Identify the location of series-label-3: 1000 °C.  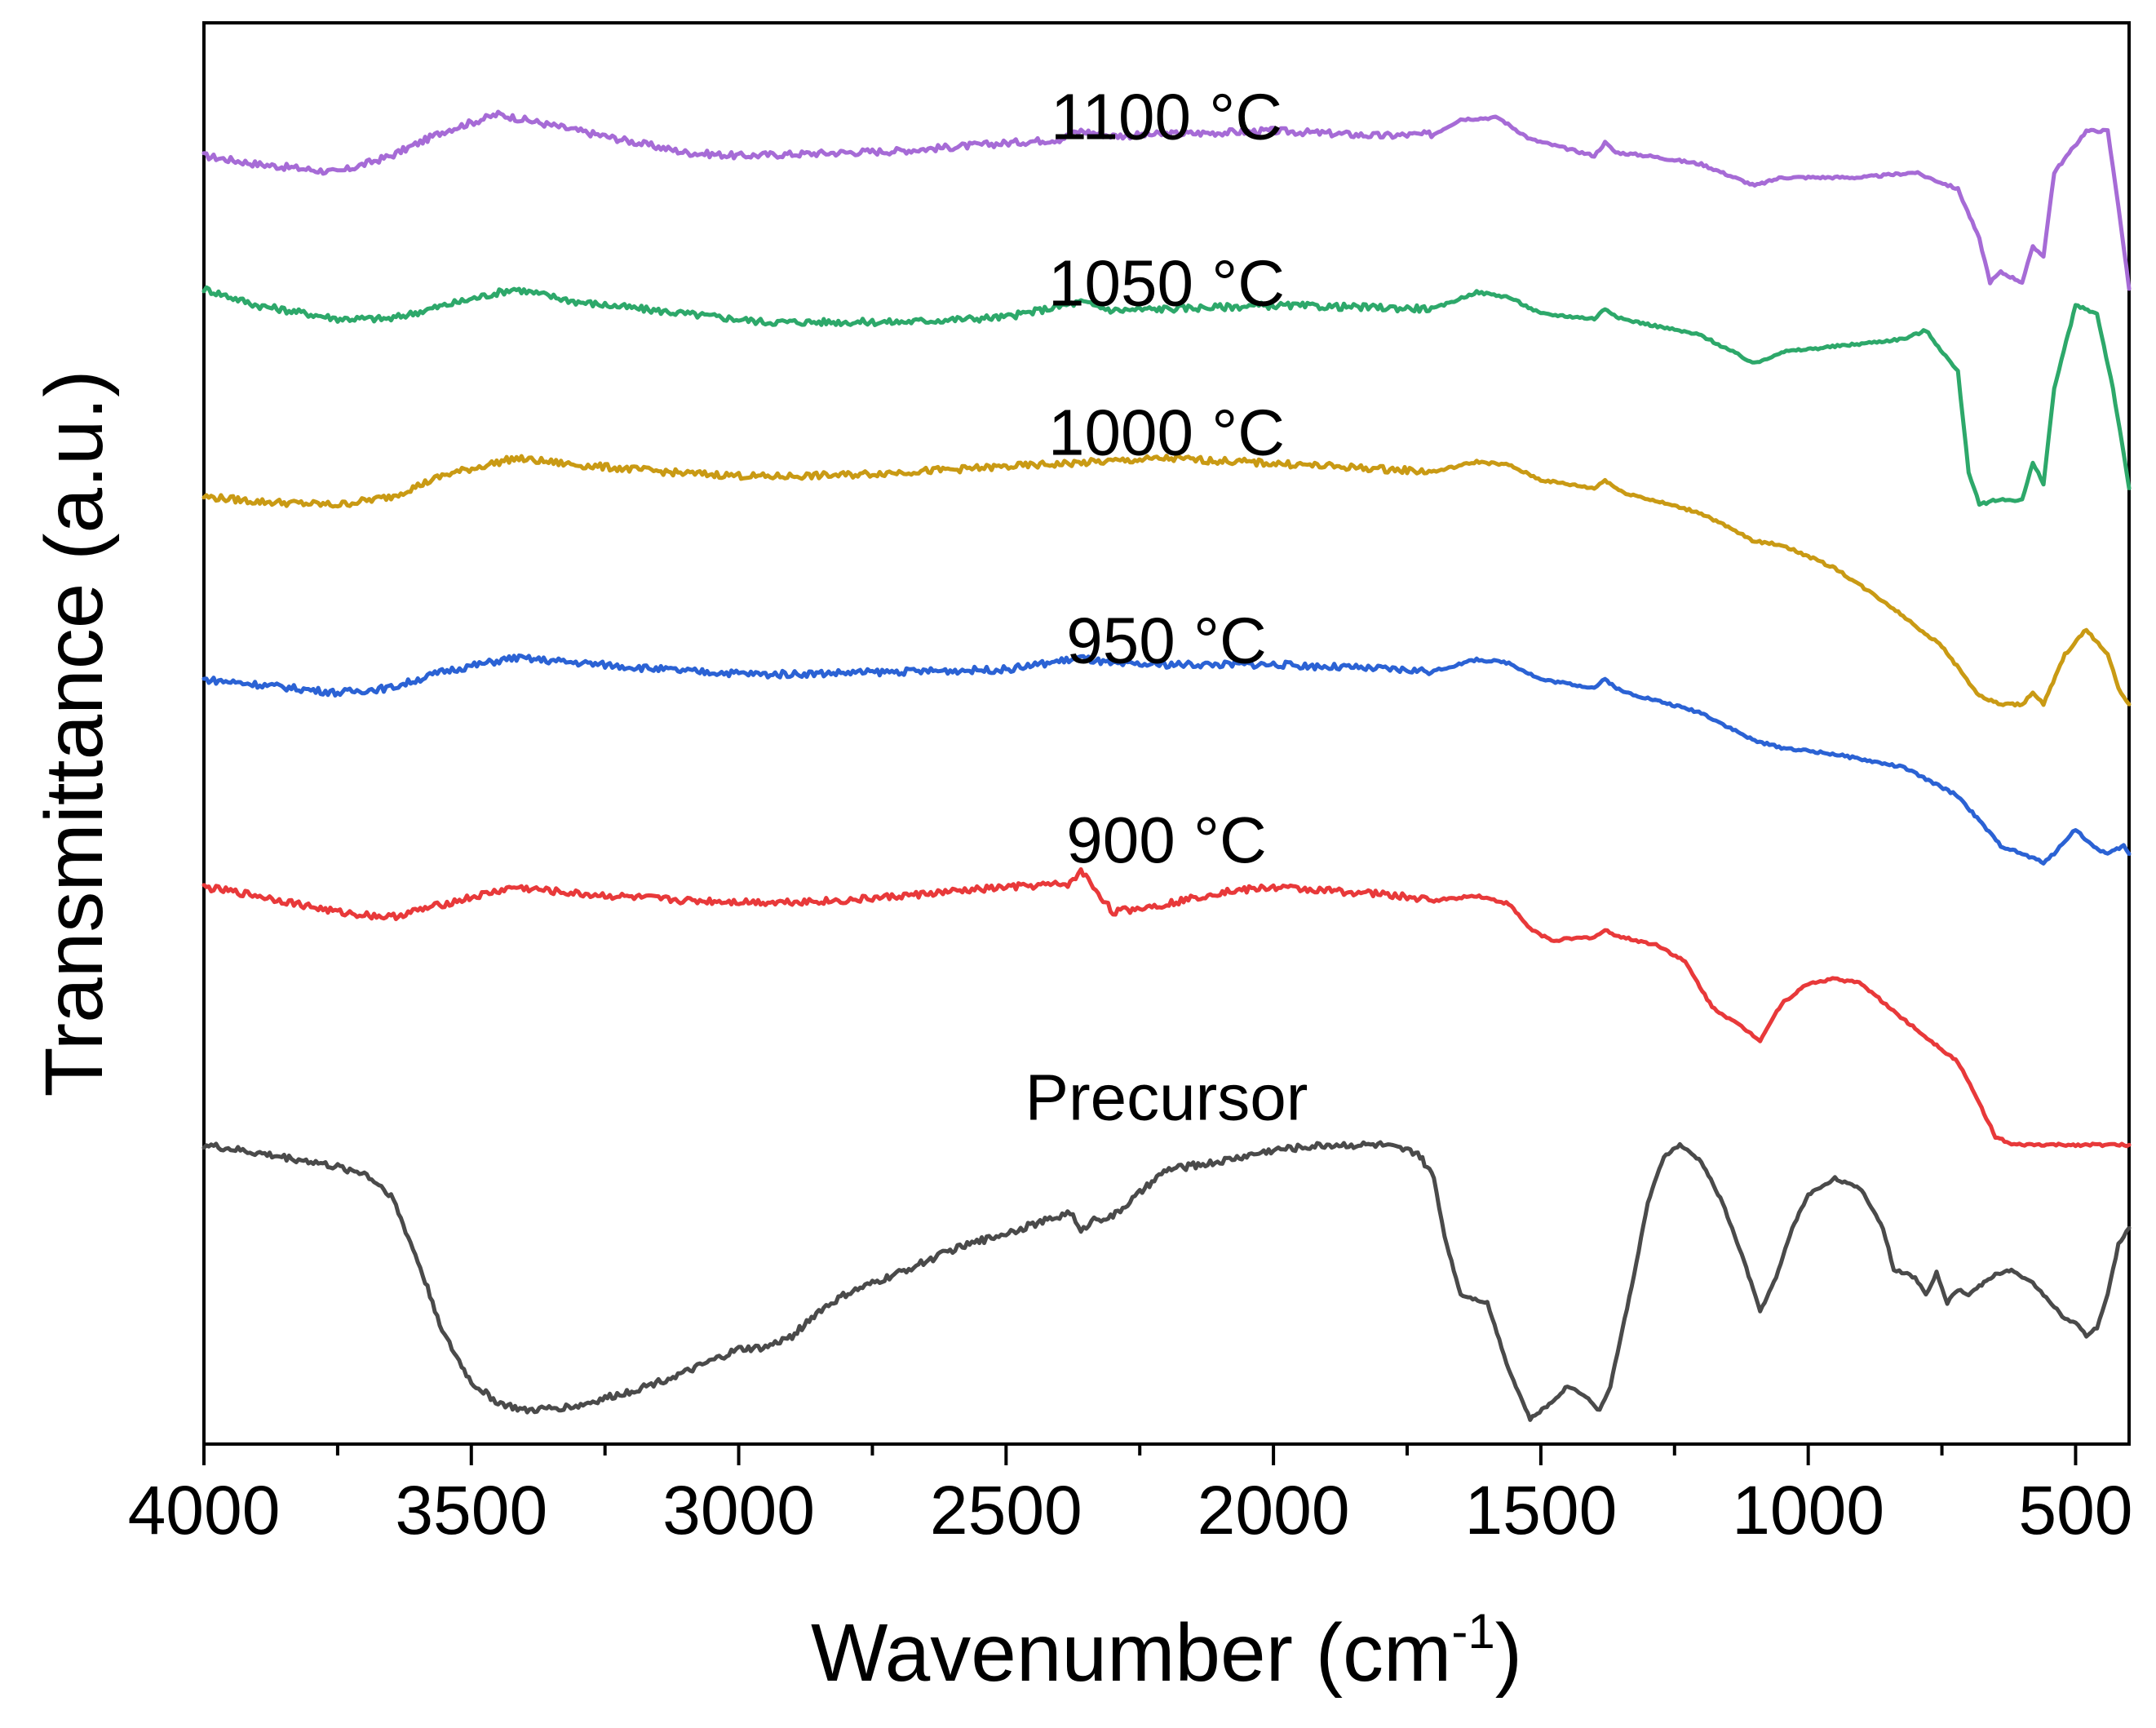
(1166, 433).